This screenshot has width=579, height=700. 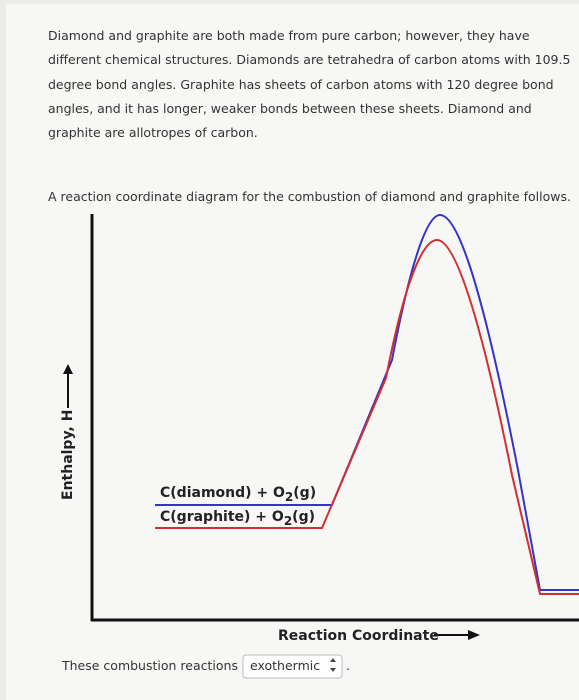 What do you see at coordinates (153, 132) in the screenshot?
I see `text-line: graphite are allotropes of carbon.` at bounding box center [153, 132].